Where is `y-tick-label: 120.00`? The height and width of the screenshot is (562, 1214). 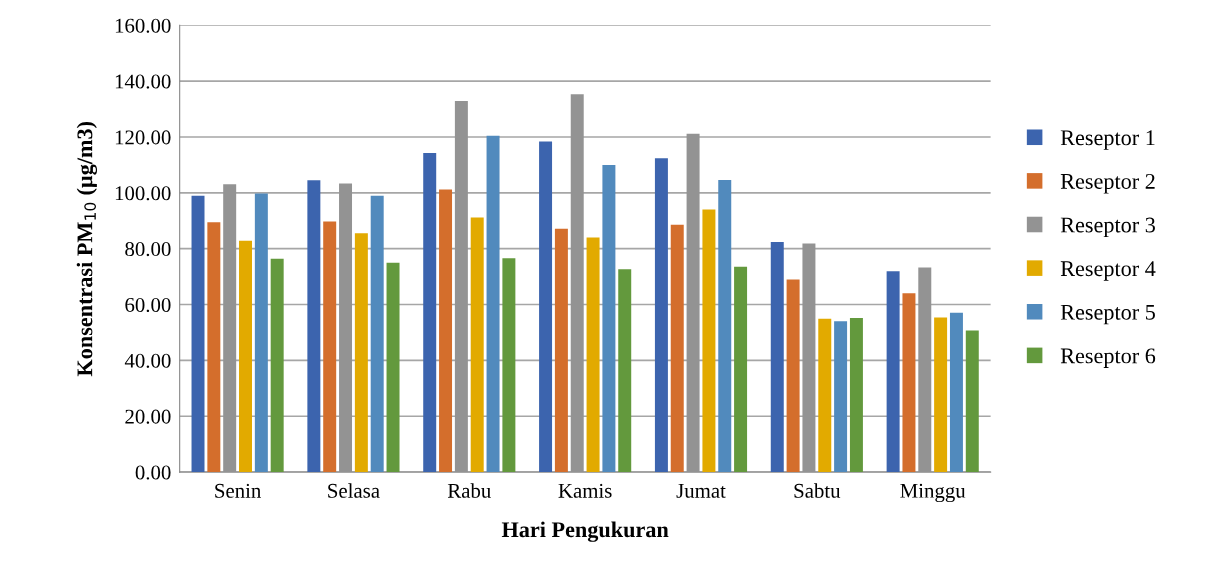
y-tick-label: 120.00 is located at coordinates (143, 137).